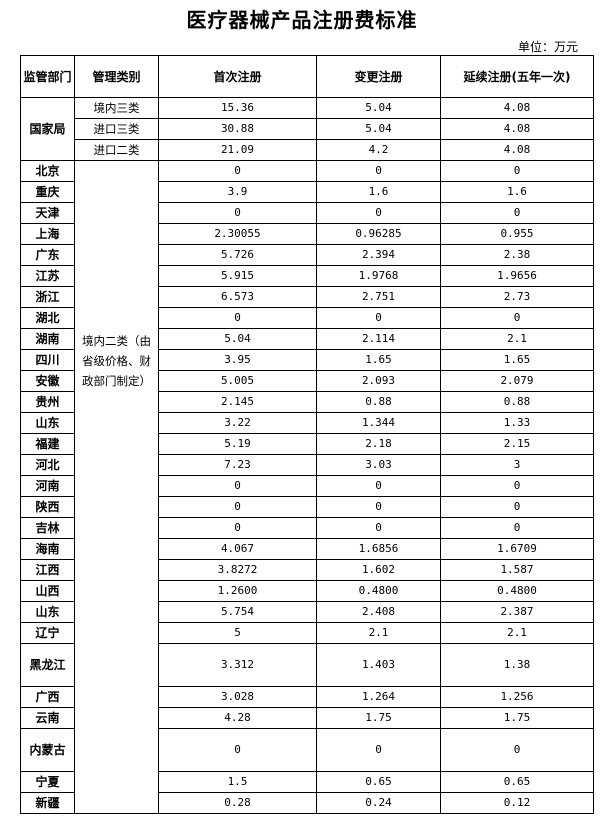 The image size is (604, 832). Describe the element at coordinates (517, 718) in the screenshot. I see `renewal-fee-cell: 1.75` at that location.